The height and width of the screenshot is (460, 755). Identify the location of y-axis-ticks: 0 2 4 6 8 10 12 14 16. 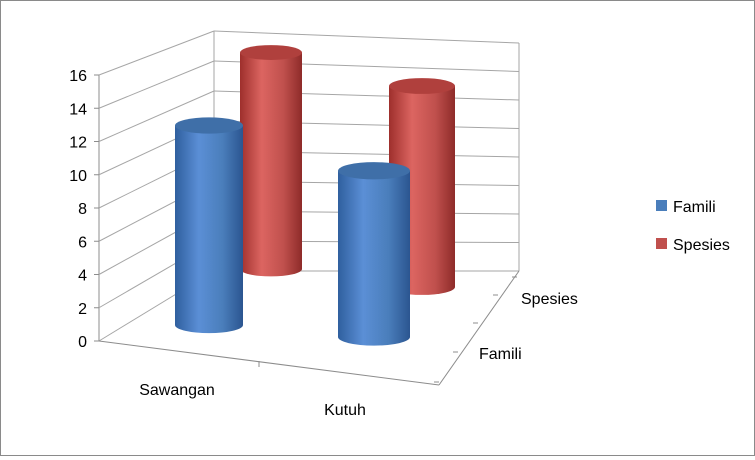
(84, 209).